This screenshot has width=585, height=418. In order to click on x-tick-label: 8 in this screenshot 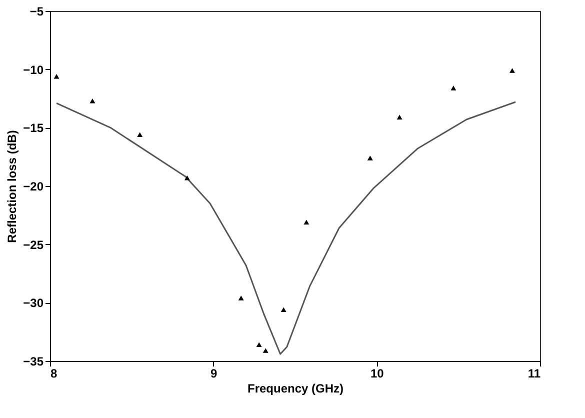, I will do `click(54, 373)`.